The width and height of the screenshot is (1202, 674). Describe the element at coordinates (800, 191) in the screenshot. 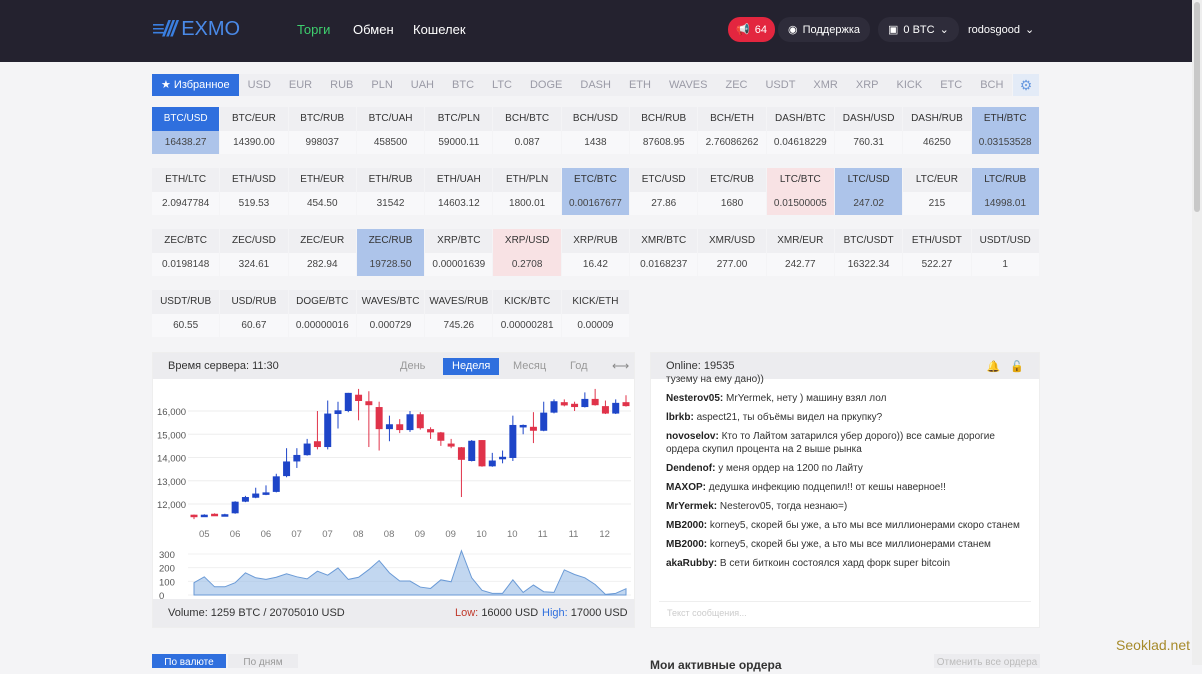

I see `ticker-ltc-btc: LTC/BTC 0.01500005` at that location.